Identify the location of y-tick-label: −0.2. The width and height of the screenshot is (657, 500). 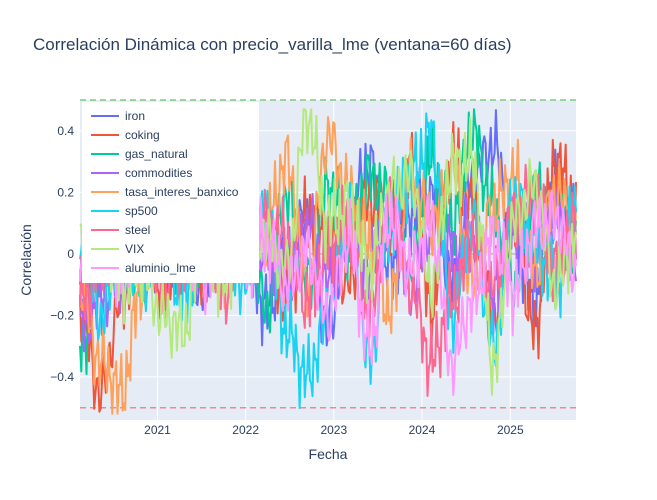
(62, 315).